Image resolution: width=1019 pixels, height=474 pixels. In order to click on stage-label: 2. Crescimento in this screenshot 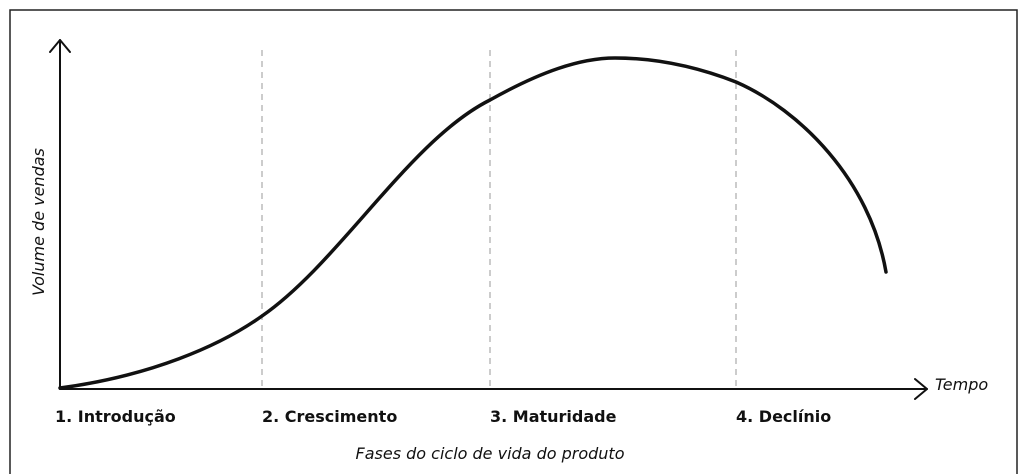, I will do `click(329, 416)`.